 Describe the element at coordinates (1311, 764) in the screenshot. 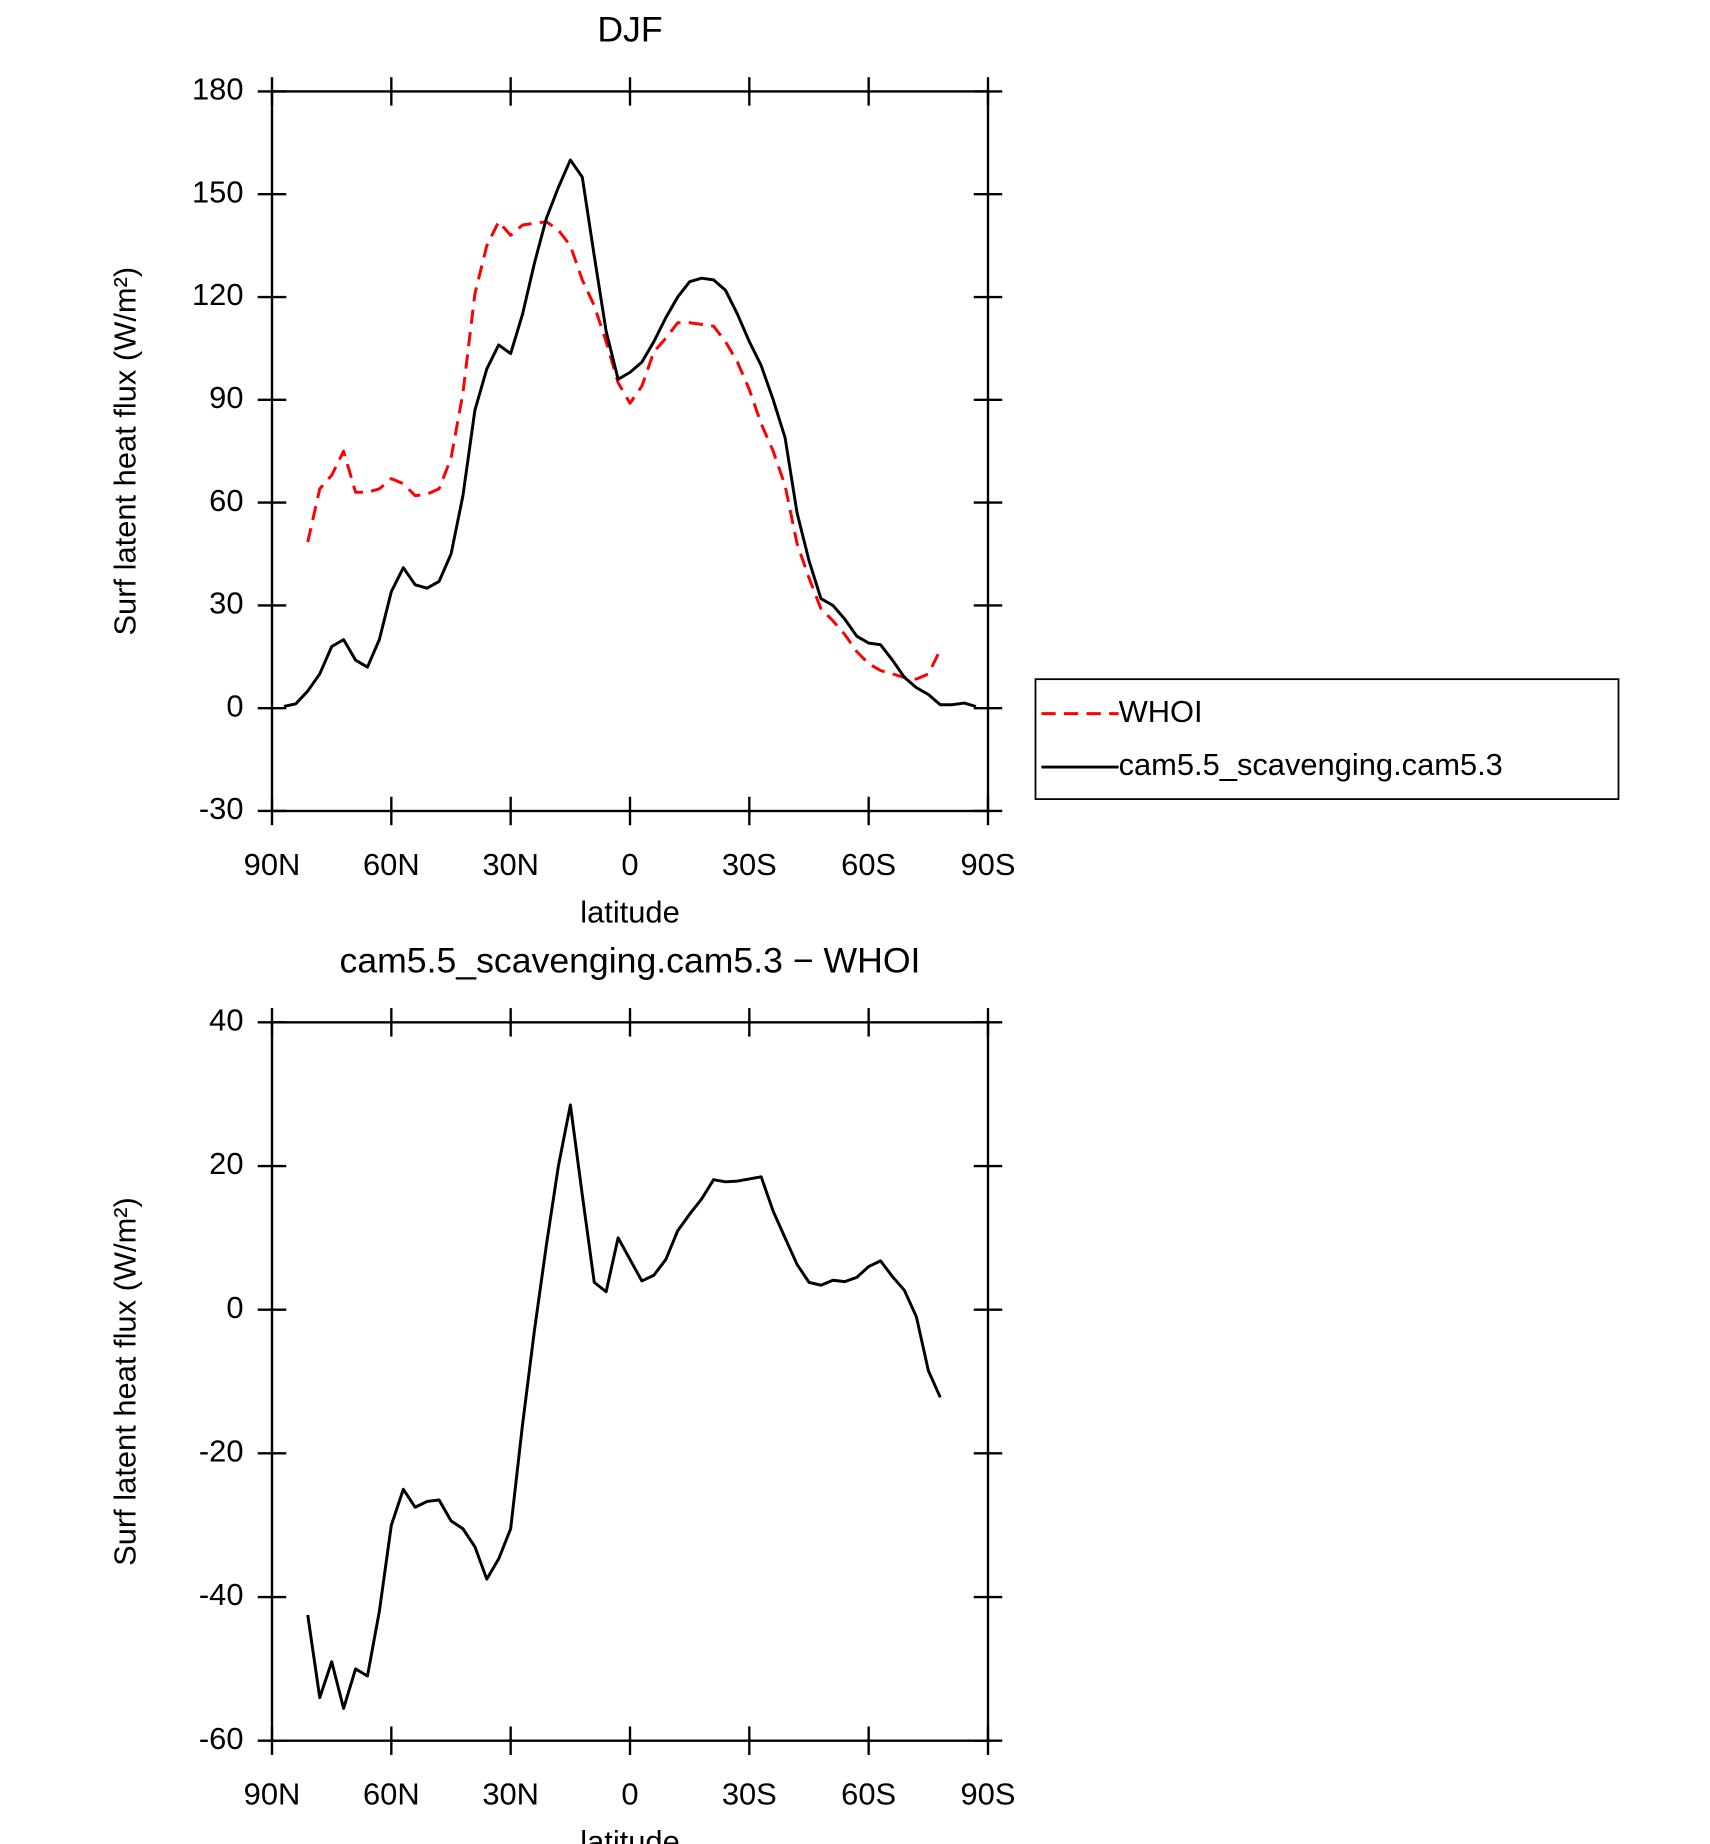

I see `legend-label: cam5.5_scavenging.cam5.3` at that location.